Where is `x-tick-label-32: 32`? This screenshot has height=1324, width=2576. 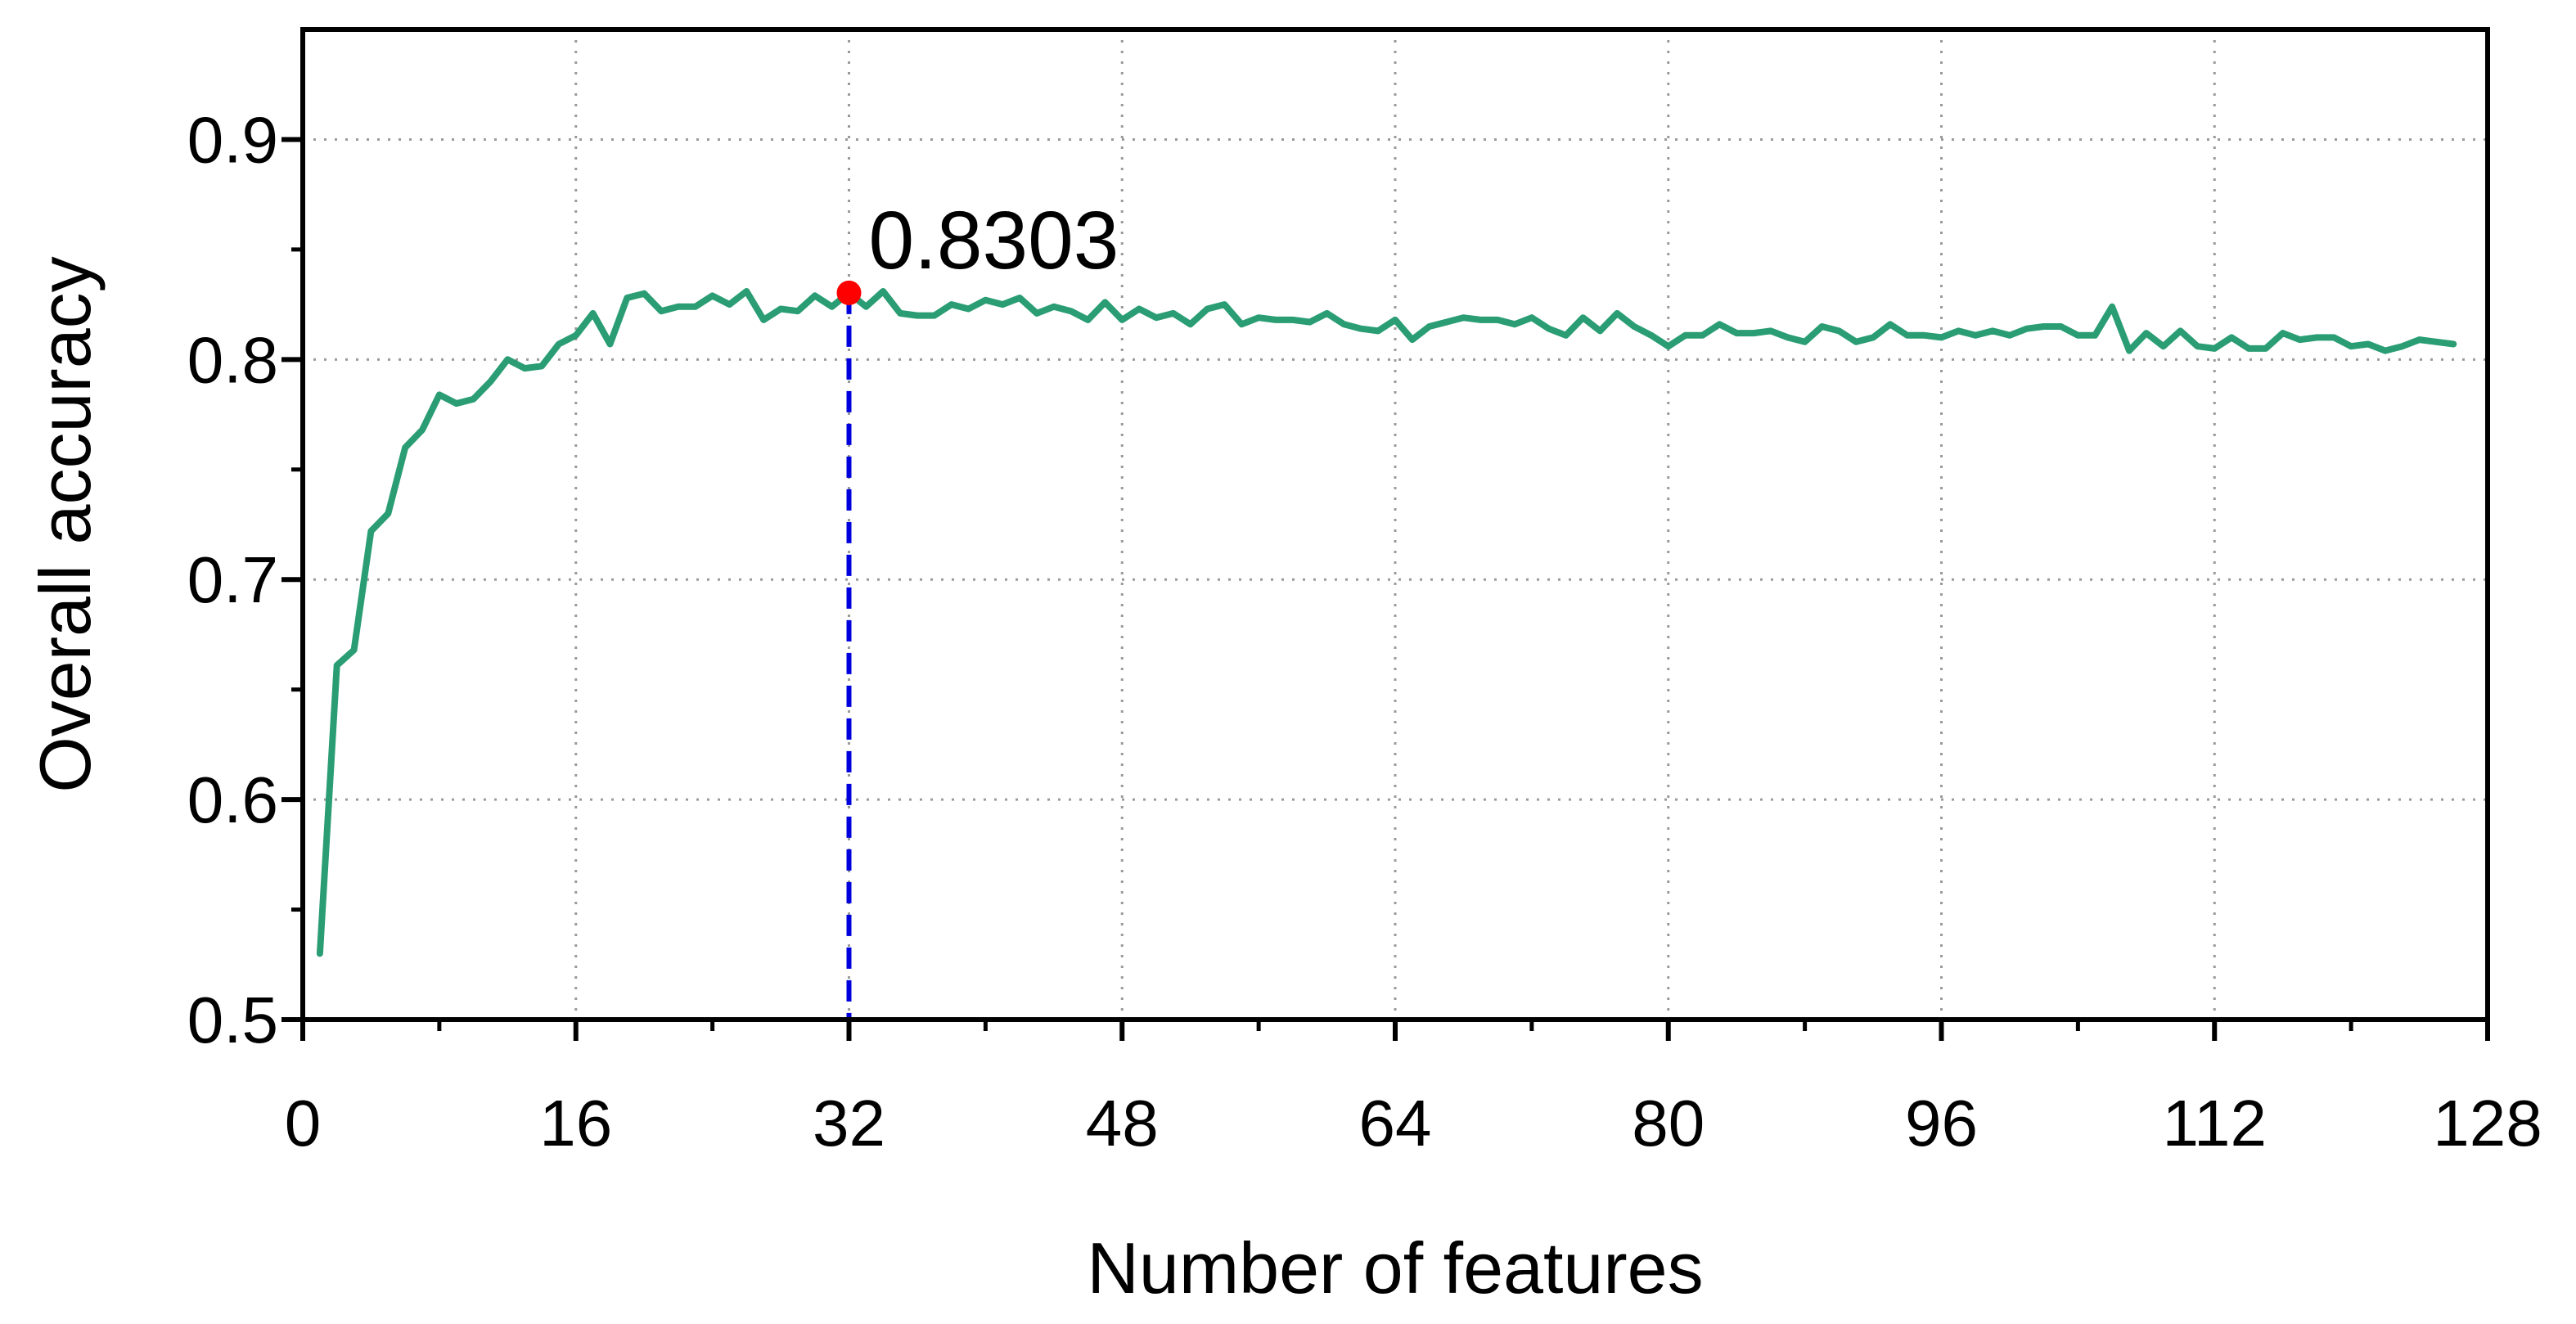 x-tick-label-32: 32 is located at coordinates (849, 1124).